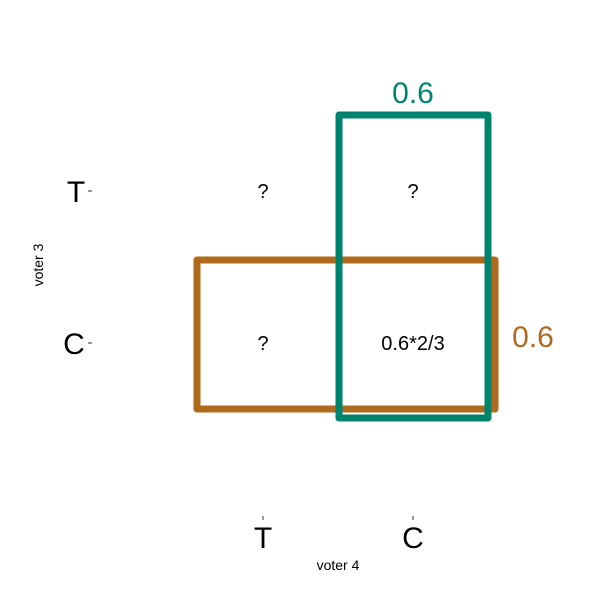  What do you see at coordinates (74, 344) in the screenshot?
I see `y-tick-C: C` at bounding box center [74, 344].